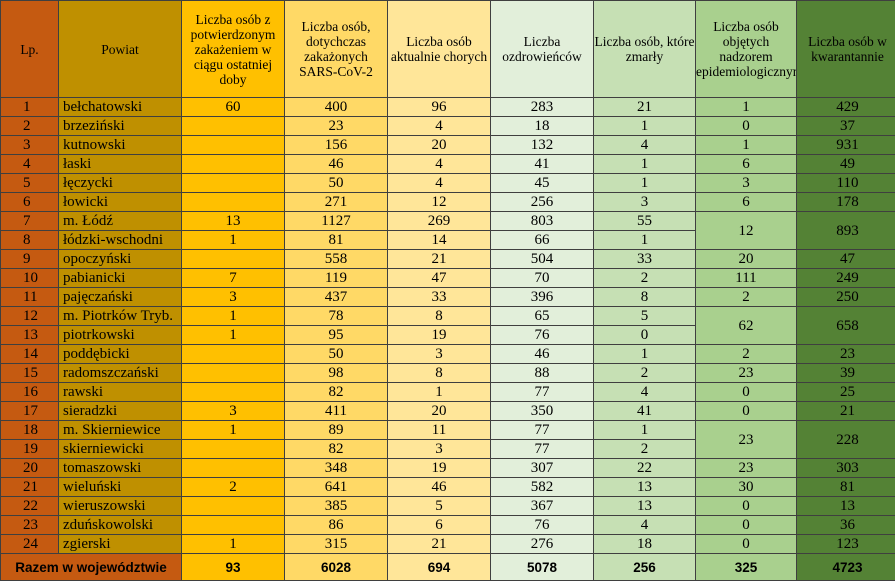 The width and height of the screenshot is (895, 586). What do you see at coordinates (120, 145) in the screenshot?
I see `cell-powiat: kutnowski` at bounding box center [120, 145].